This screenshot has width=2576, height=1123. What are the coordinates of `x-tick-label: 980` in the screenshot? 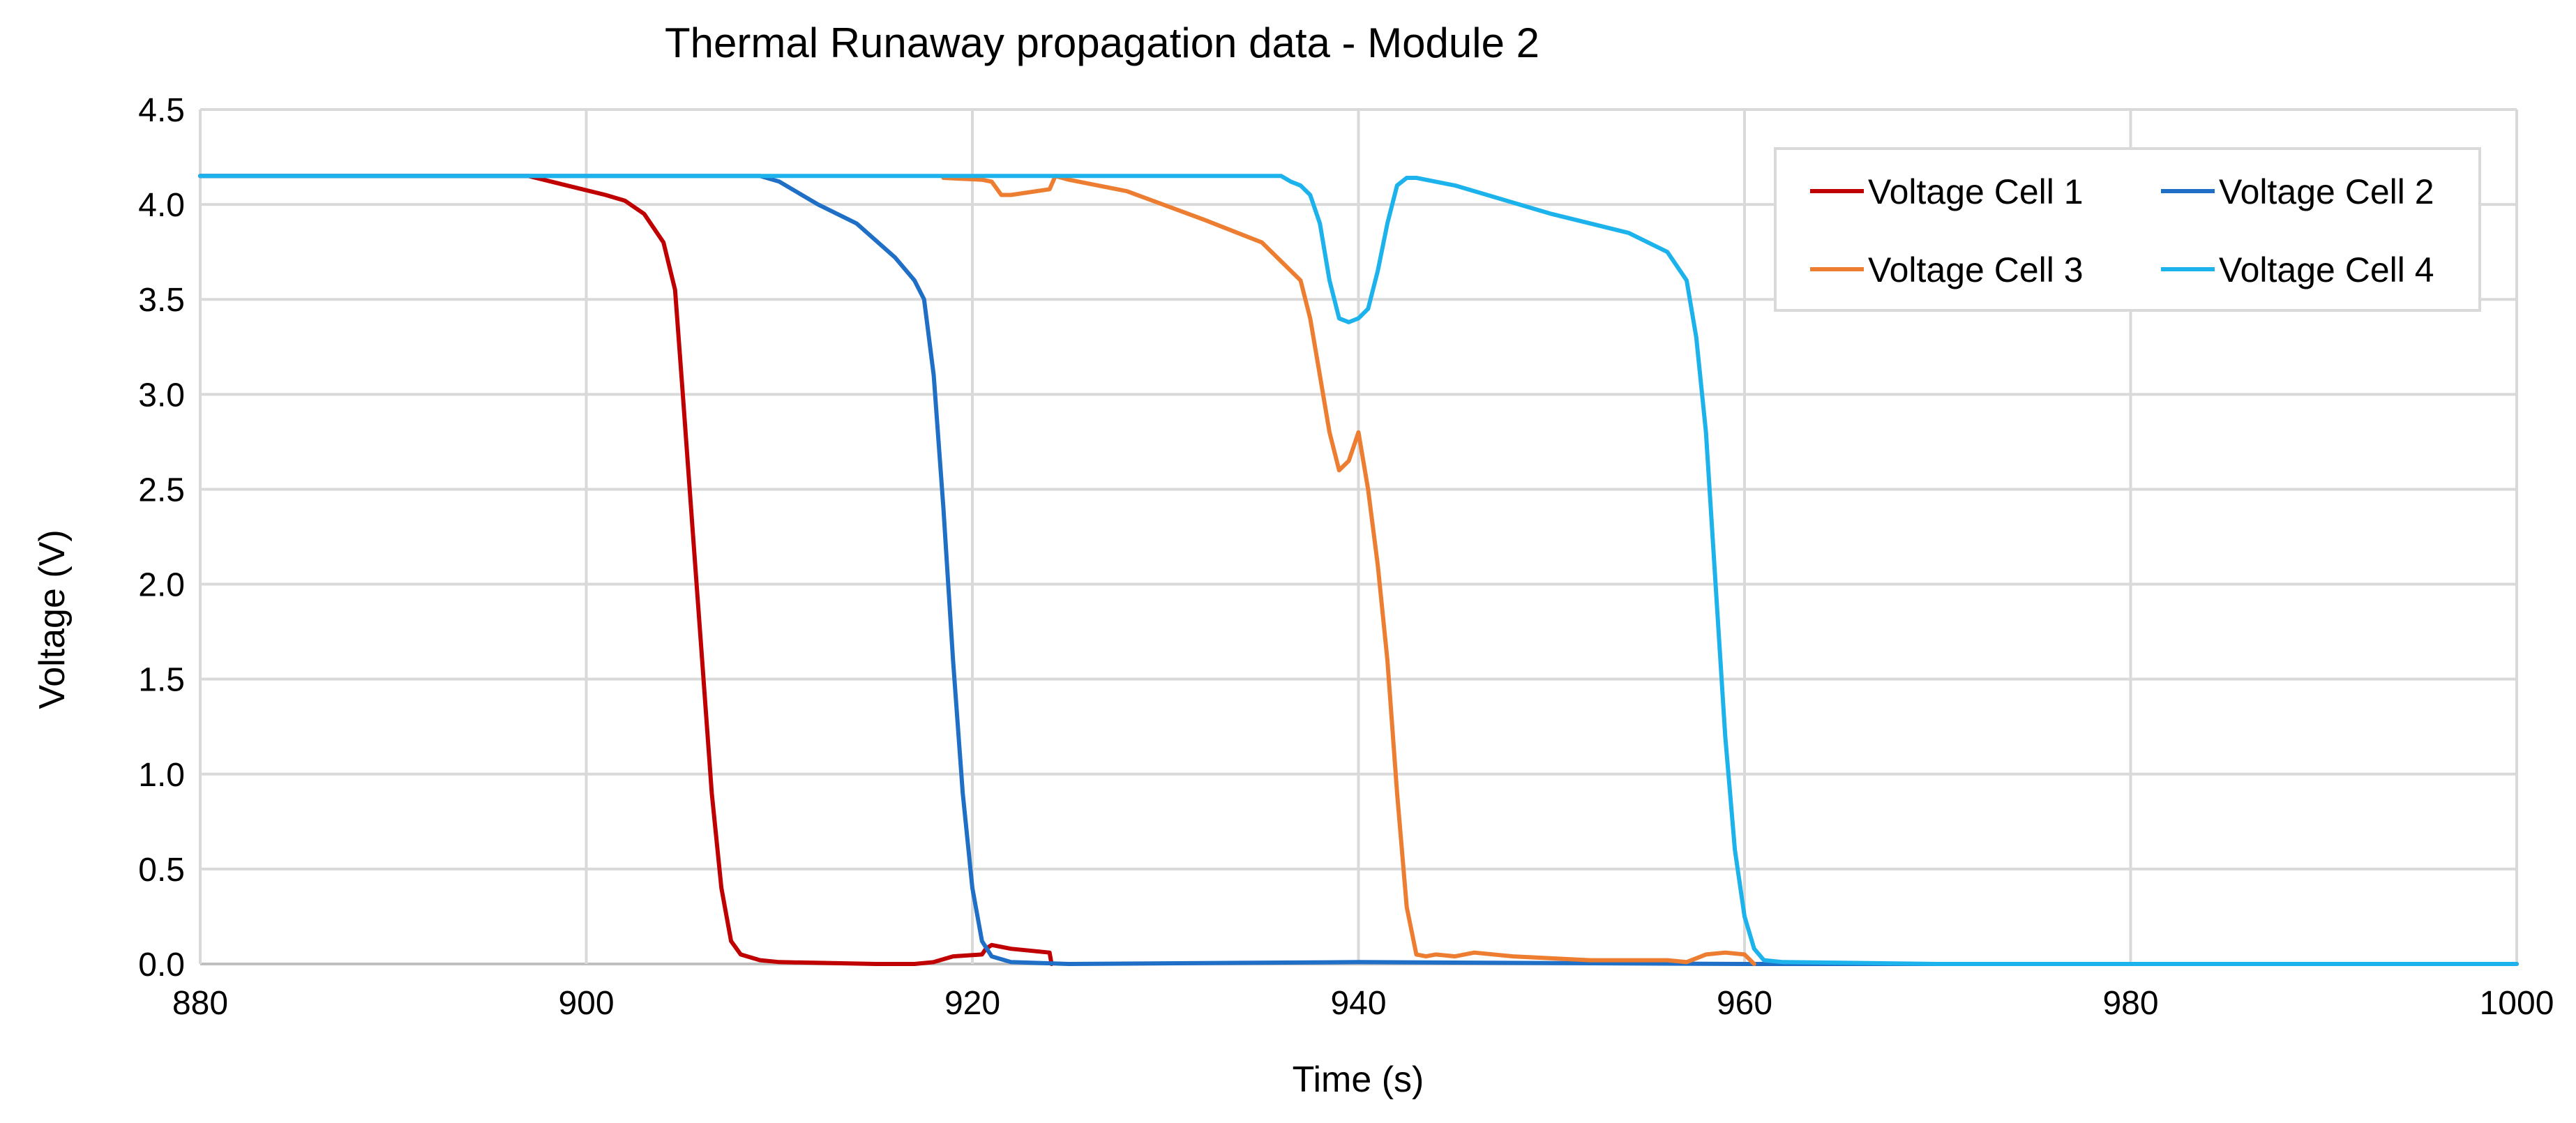 It's located at (2130, 1004).